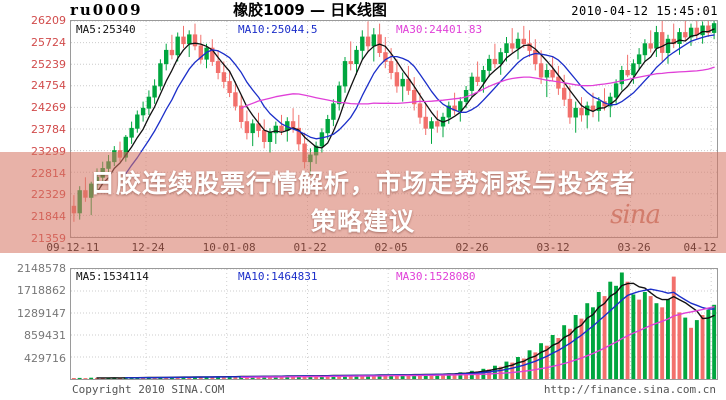  I want to click on headline-line-1: 日胶连续股票行情解析，市场走势洞悉与投资者, so click(362, 183).